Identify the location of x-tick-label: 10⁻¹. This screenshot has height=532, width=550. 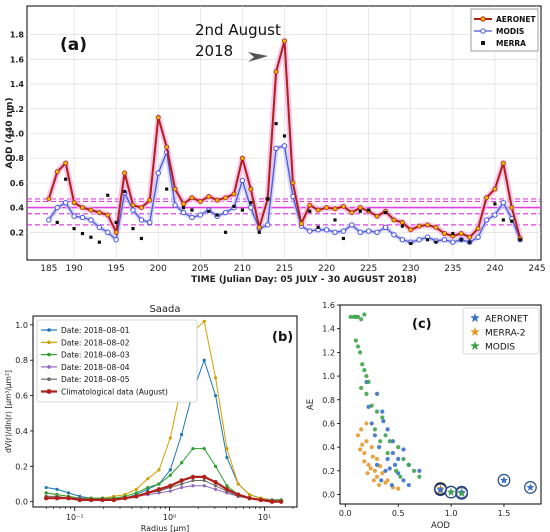
(75, 517).